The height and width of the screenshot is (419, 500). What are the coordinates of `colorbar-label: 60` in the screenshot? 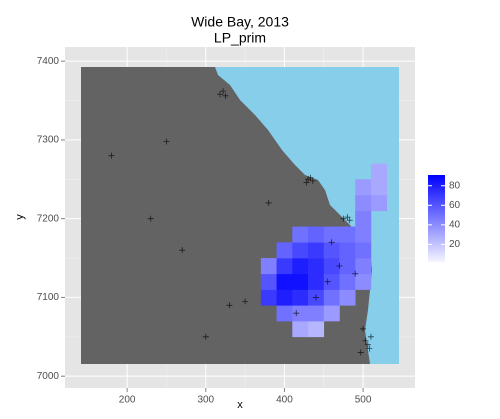 It's located at (455, 205).